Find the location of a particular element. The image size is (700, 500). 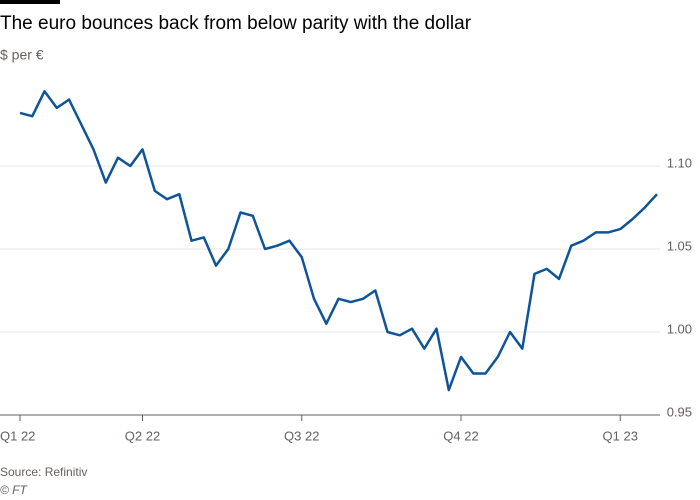

y-tick-label: 0.95 is located at coordinates (679, 411).